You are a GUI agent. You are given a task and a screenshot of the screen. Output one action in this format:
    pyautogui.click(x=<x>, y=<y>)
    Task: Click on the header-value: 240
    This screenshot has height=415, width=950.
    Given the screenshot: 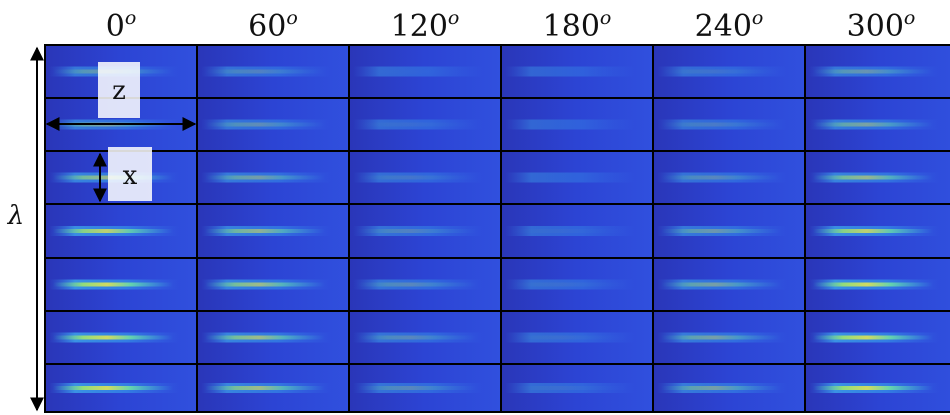 What is the action you would take?
    pyautogui.click(x=723, y=26)
    